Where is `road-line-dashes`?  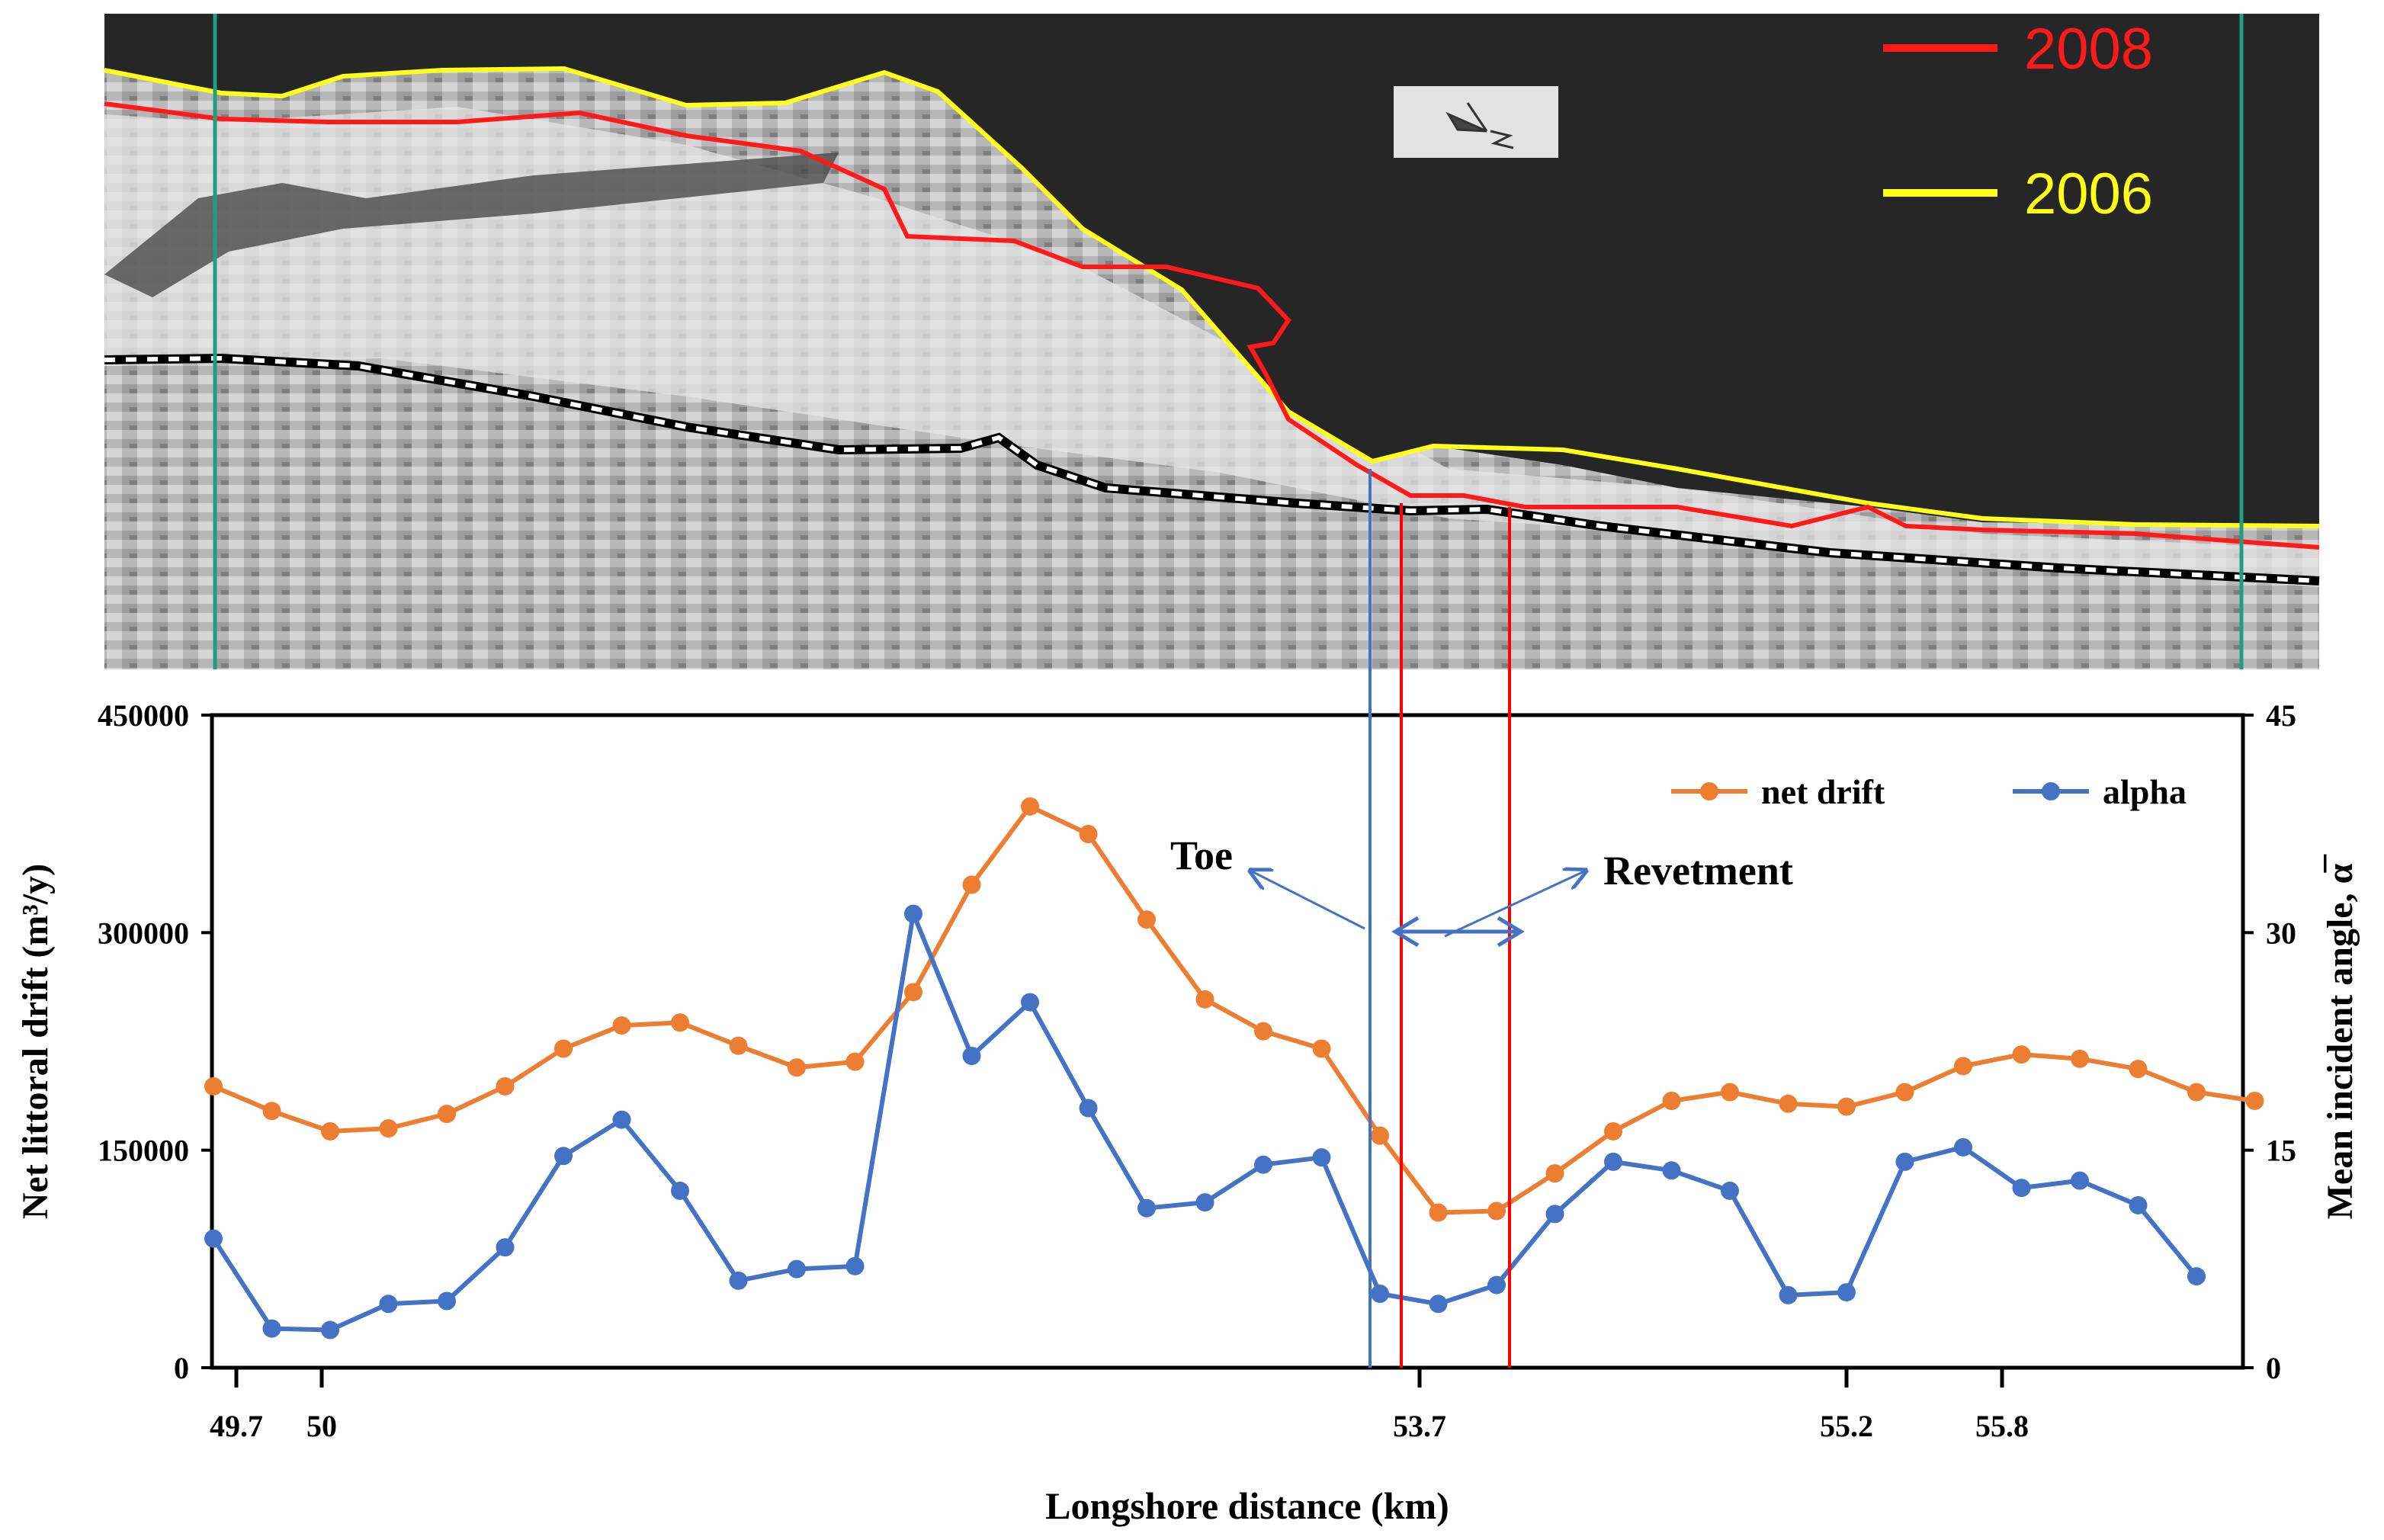 road-line-dashes is located at coordinates (1212, 469).